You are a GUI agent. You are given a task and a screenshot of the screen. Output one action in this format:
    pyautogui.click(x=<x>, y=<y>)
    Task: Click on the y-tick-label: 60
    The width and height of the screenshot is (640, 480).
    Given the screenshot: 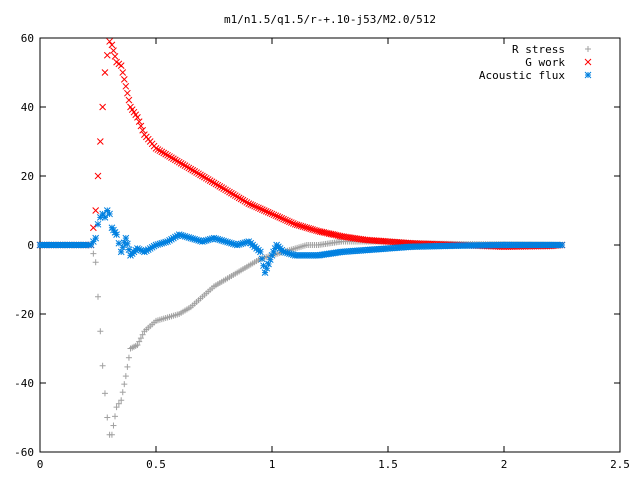 What is the action you would take?
    pyautogui.click(x=27, y=38)
    